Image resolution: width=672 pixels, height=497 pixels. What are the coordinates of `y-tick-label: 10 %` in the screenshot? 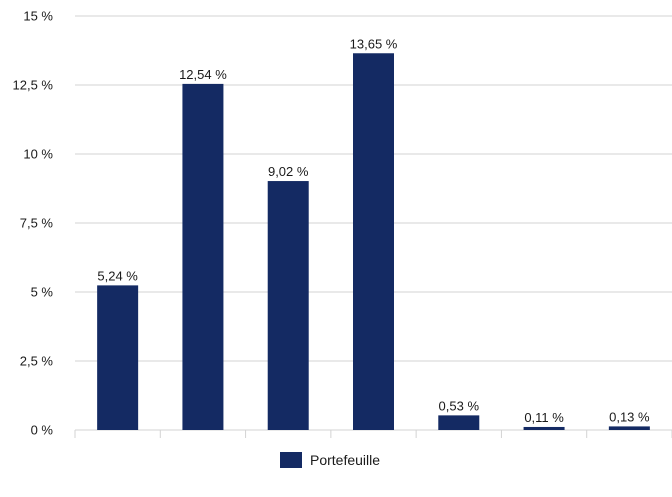 It's located at (38, 154).